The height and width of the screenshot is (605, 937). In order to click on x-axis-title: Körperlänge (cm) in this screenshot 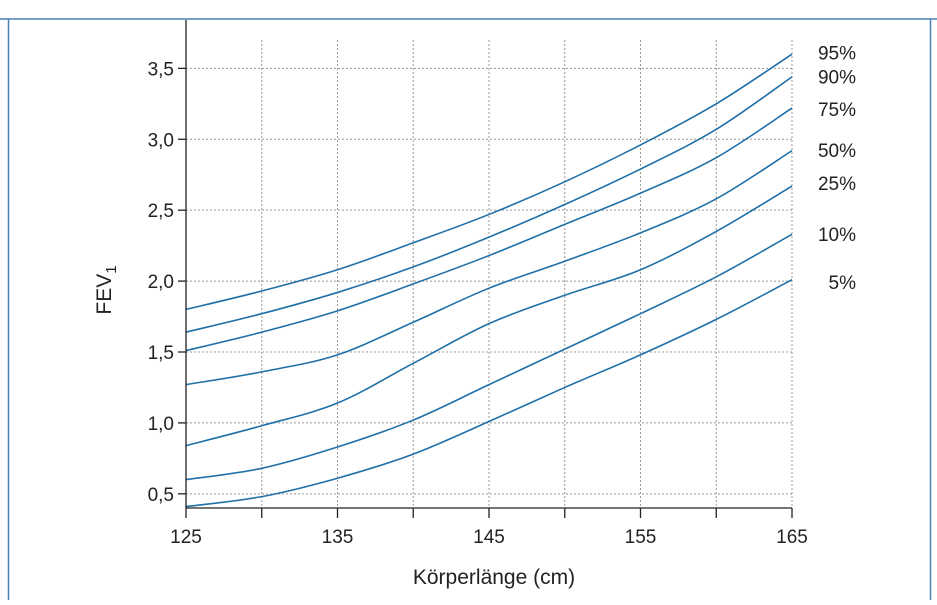, I will do `click(494, 577)`.